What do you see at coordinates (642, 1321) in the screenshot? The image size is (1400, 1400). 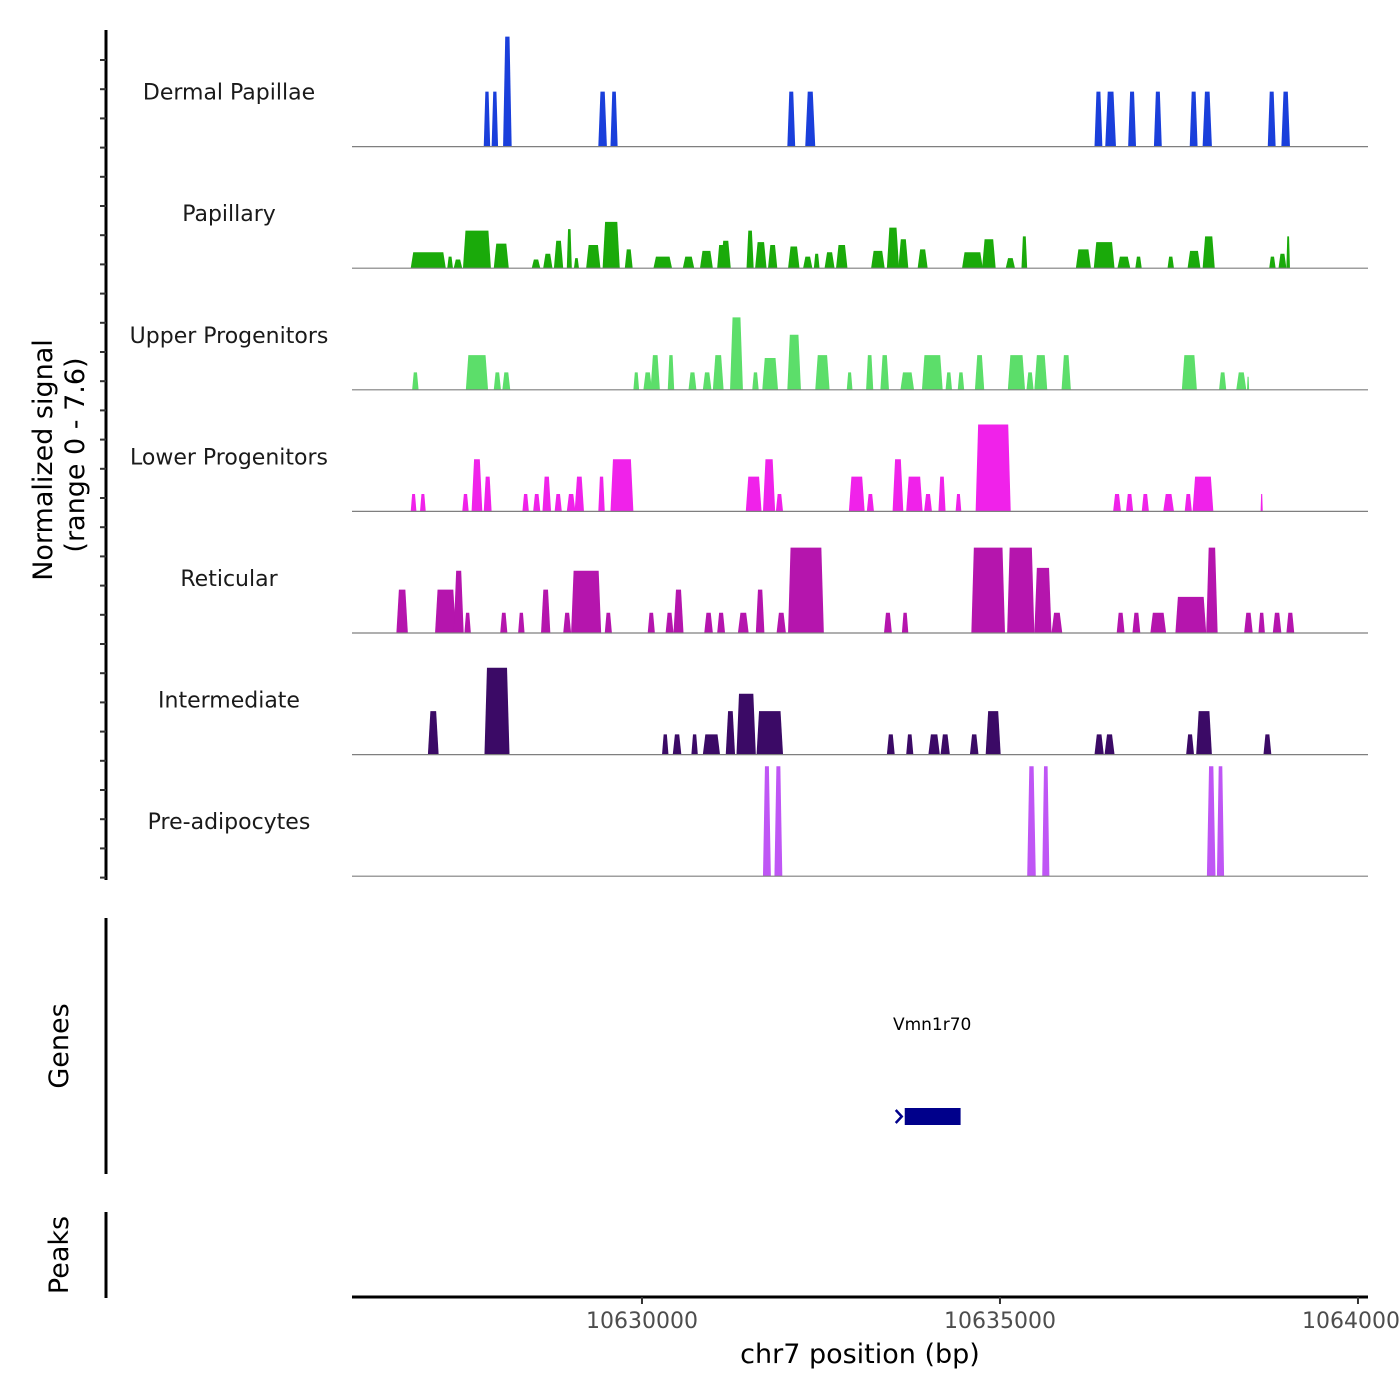 I see `x-tick-label: 10630000` at bounding box center [642, 1321].